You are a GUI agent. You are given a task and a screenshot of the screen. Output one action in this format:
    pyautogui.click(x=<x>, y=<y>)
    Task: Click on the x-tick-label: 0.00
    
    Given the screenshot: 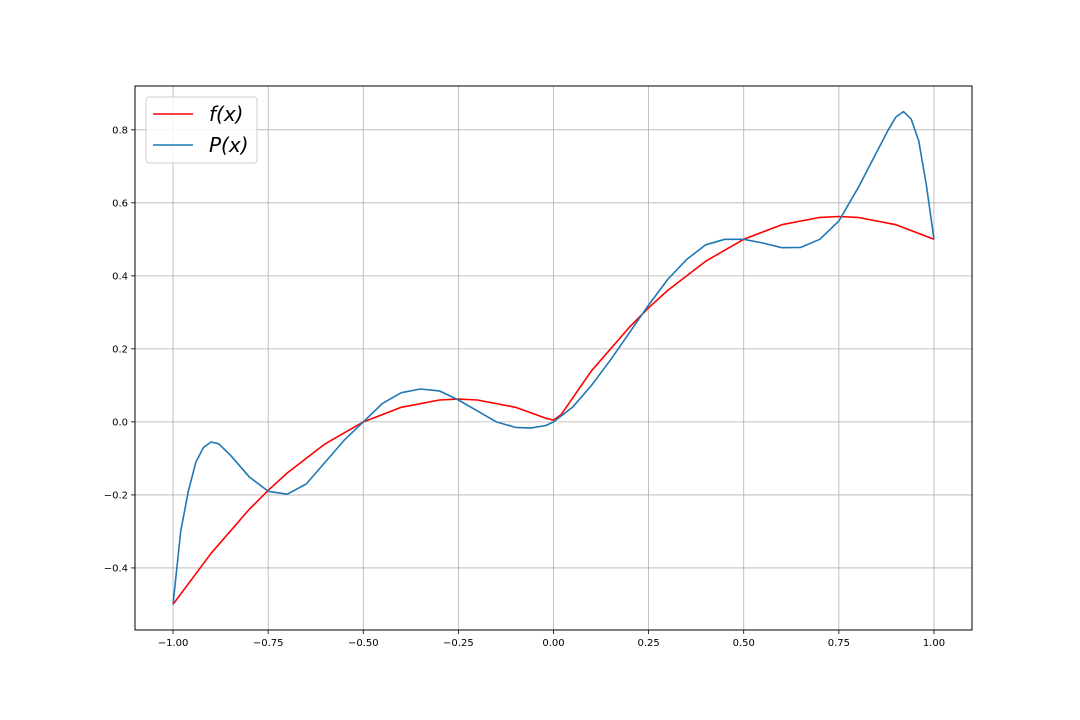 What is the action you would take?
    pyautogui.click(x=553, y=643)
    